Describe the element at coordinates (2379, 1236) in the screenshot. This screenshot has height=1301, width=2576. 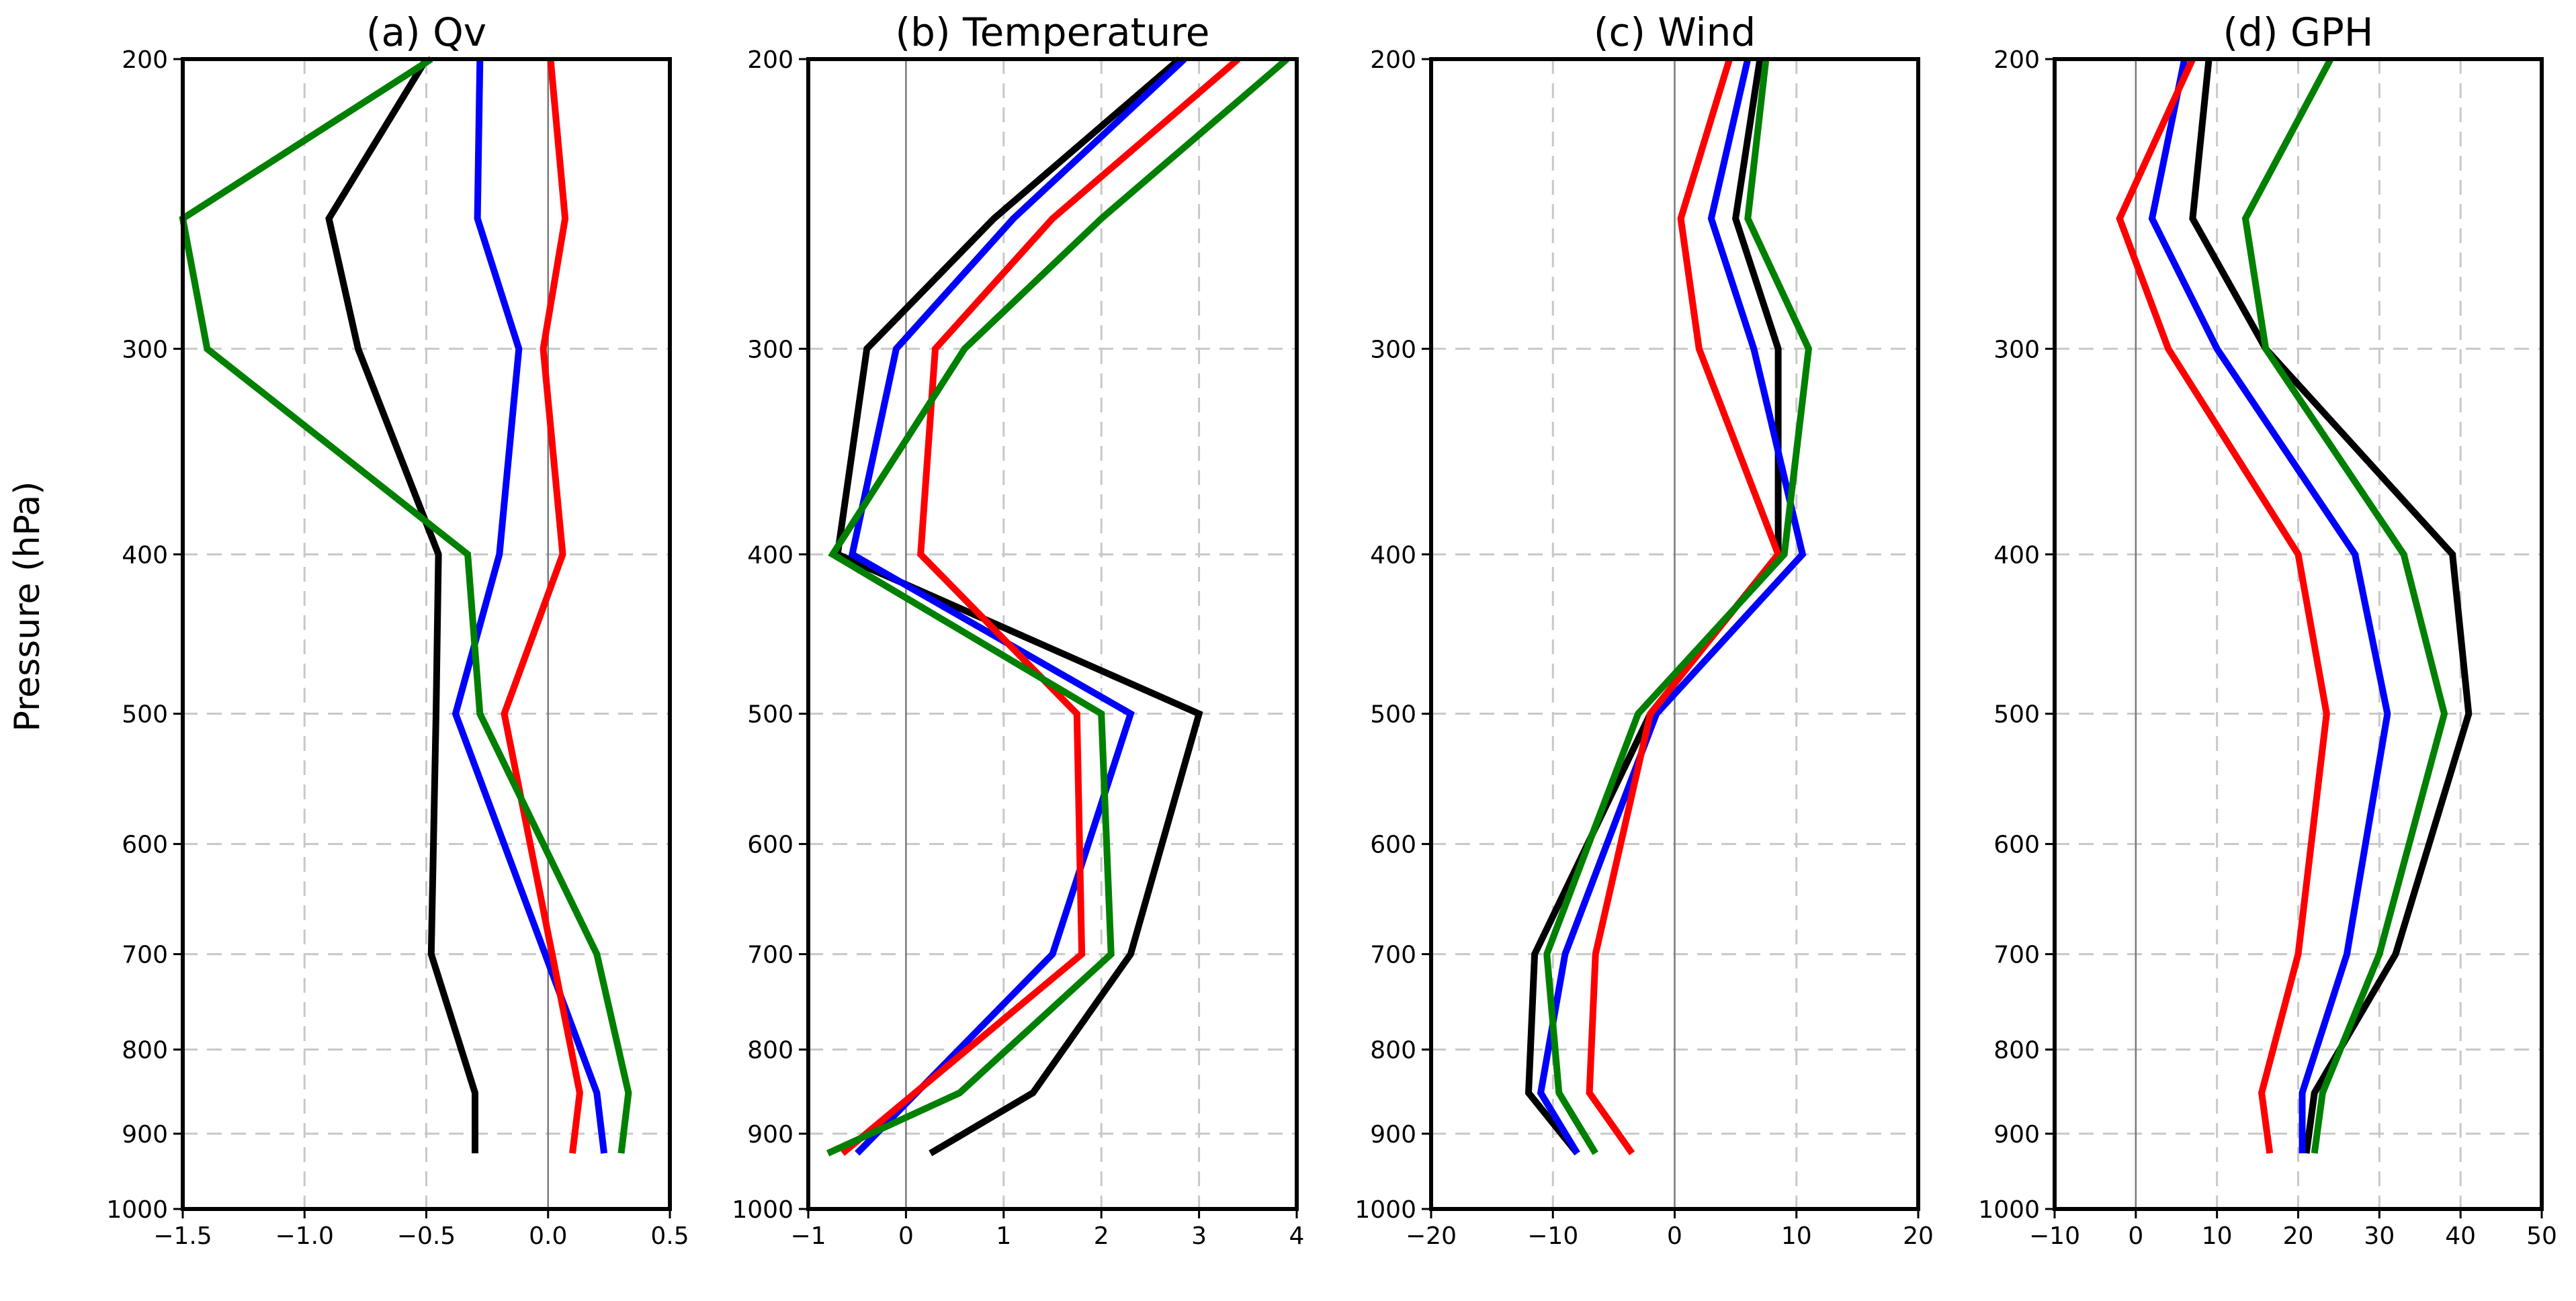
I see `x-tick-label: 30` at that location.